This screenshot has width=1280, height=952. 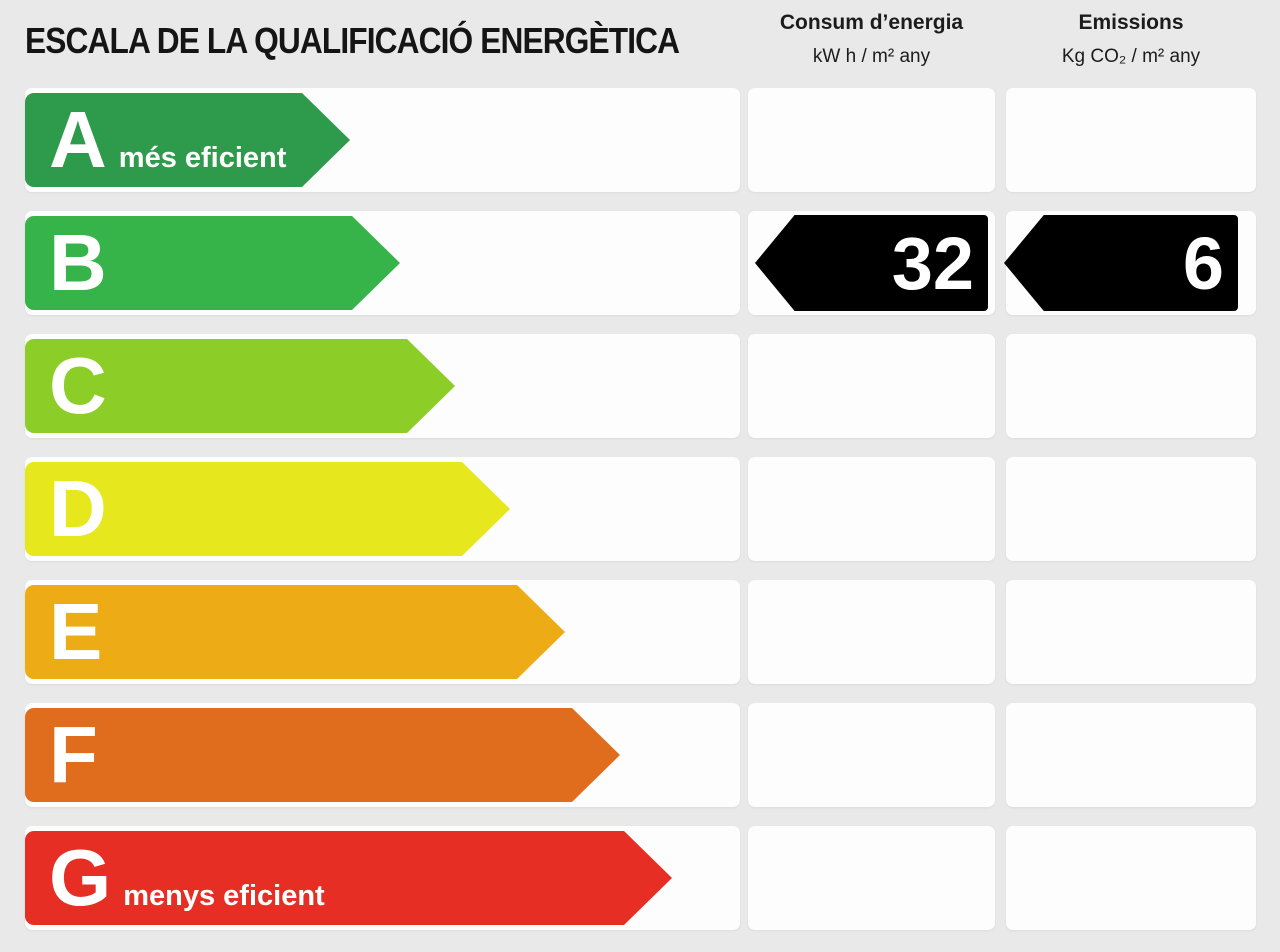 What do you see at coordinates (80, 877) in the screenshot?
I see `rating-letter-g: G` at bounding box center [80, 877].